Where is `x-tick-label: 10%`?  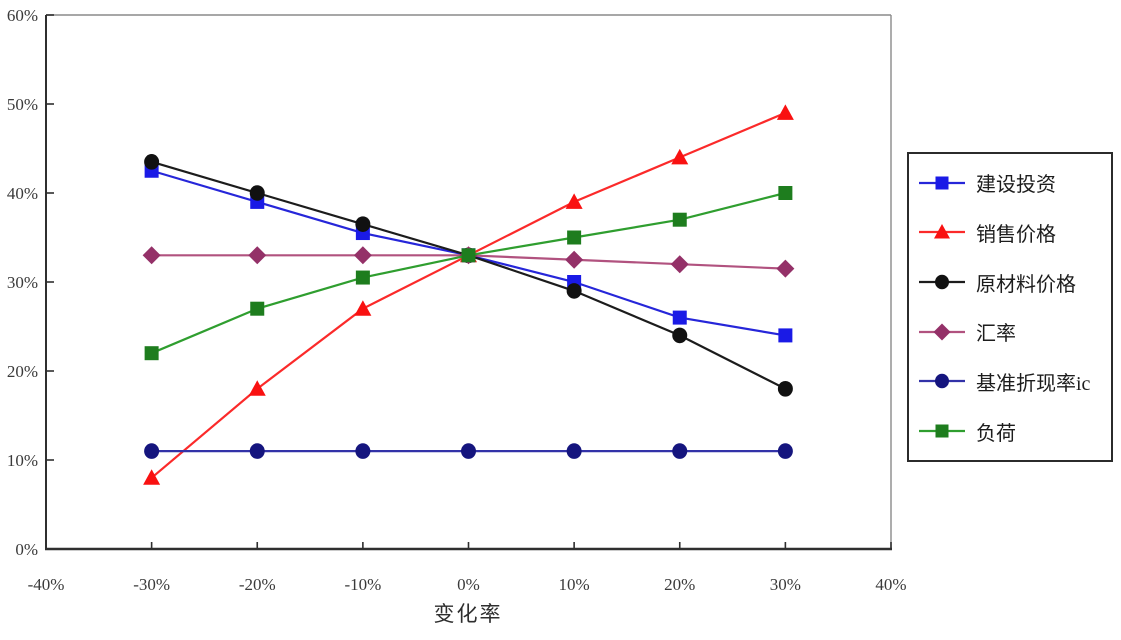
x-tick-label: 10% is located at coordinates (574, 584).